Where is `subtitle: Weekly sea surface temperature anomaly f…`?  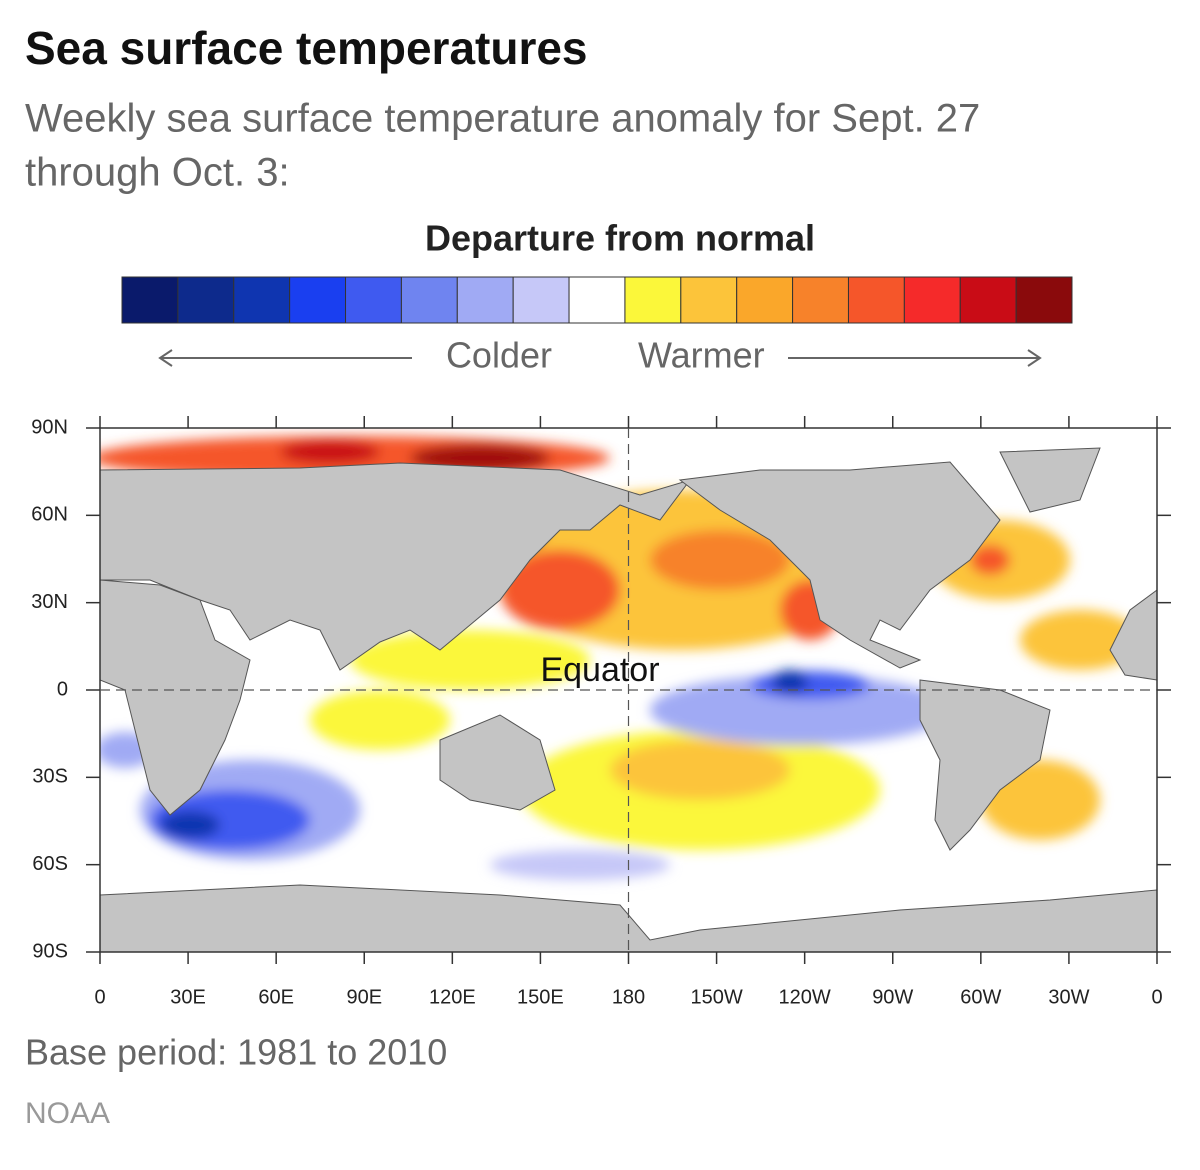 subtitle: Weekly sea surface temperature anomaly f… is located at coordinates (502, 119).